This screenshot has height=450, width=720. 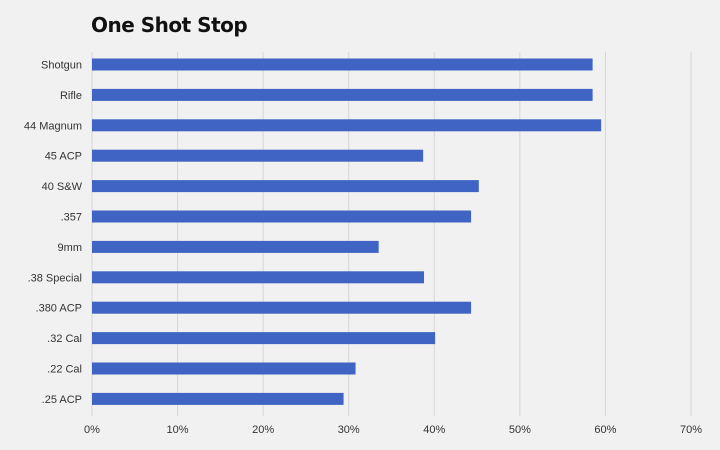 I want to click on x-tick-label: 70%, so click(x=691, y=430).